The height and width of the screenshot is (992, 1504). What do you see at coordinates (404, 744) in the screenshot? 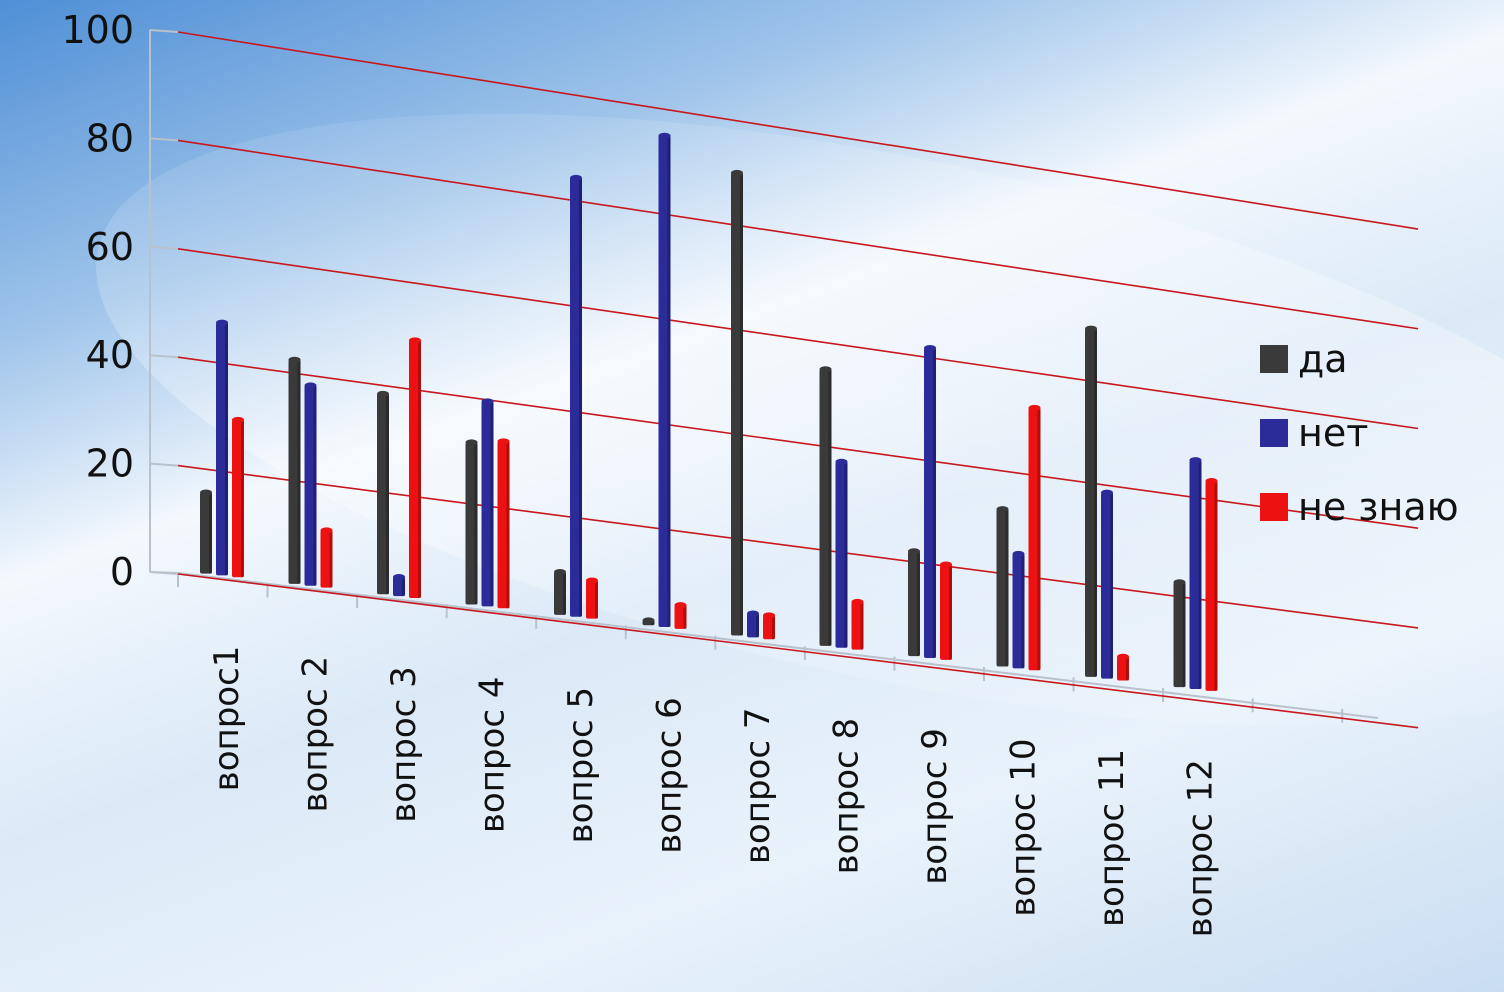
I see `category-label: вопрос 3` at bounding box center [404, 744].